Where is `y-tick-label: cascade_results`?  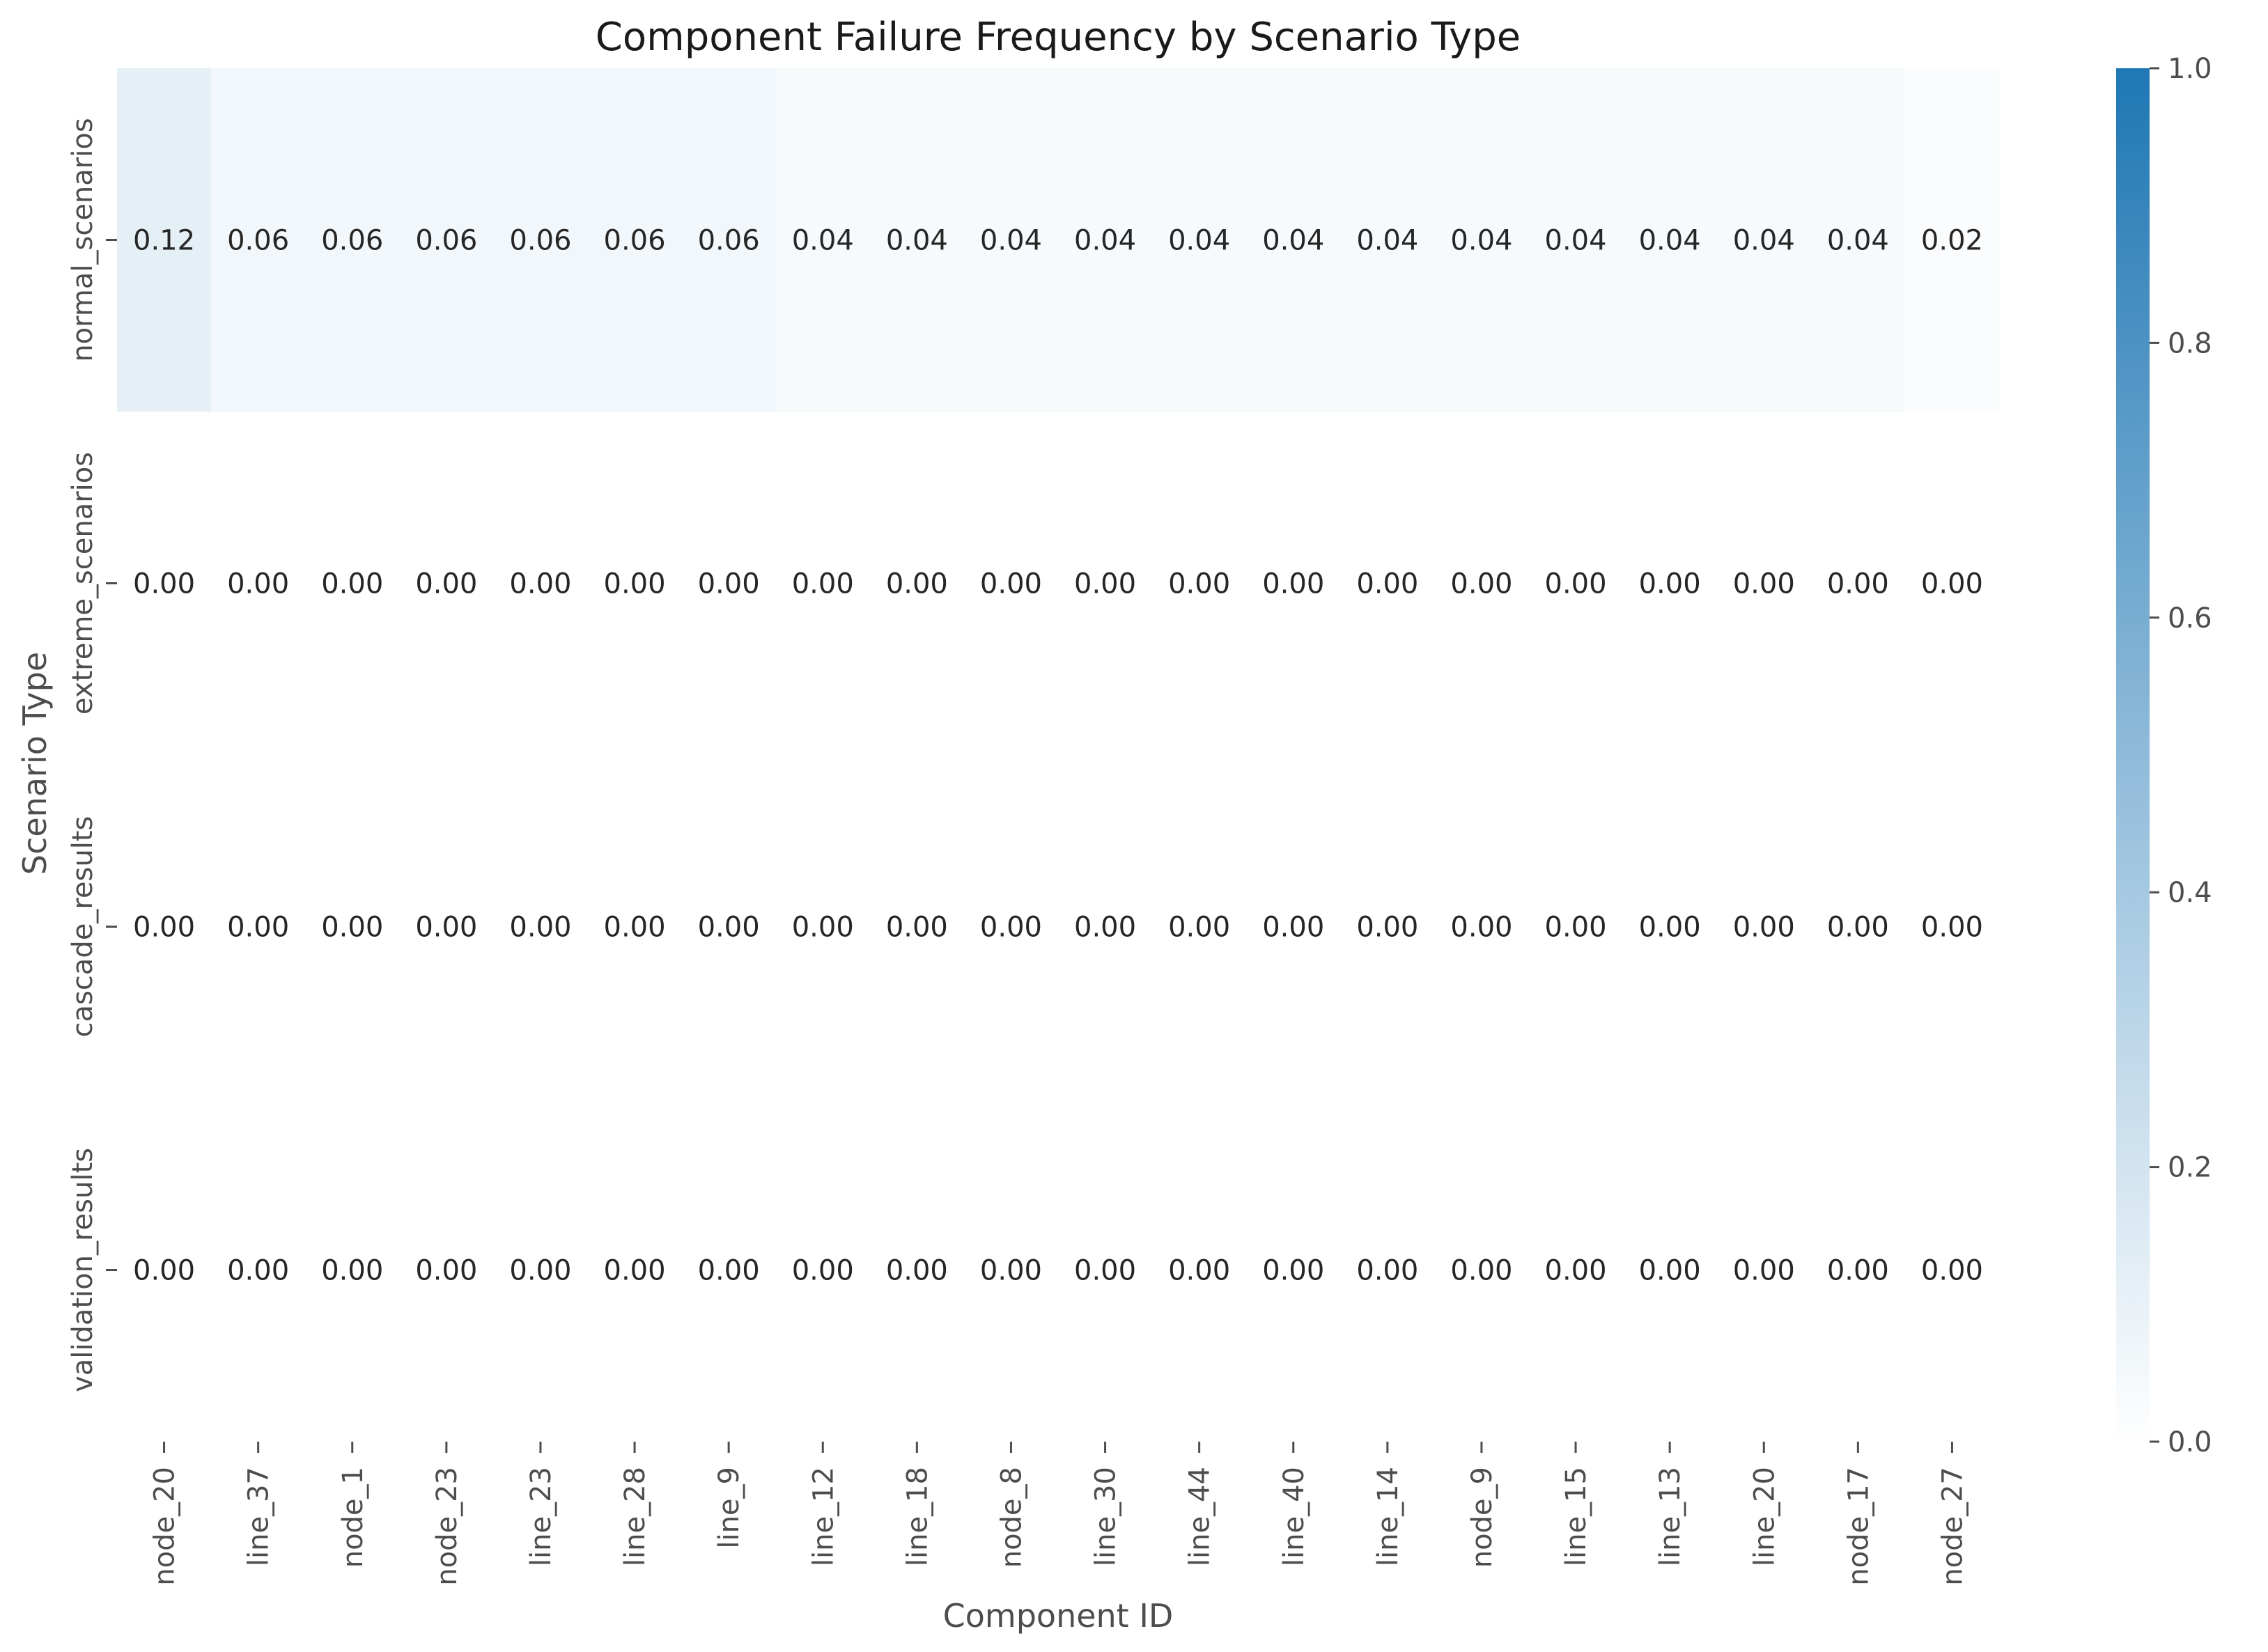 y-tick-label: cascade_results is located at coordinates (83, 927).